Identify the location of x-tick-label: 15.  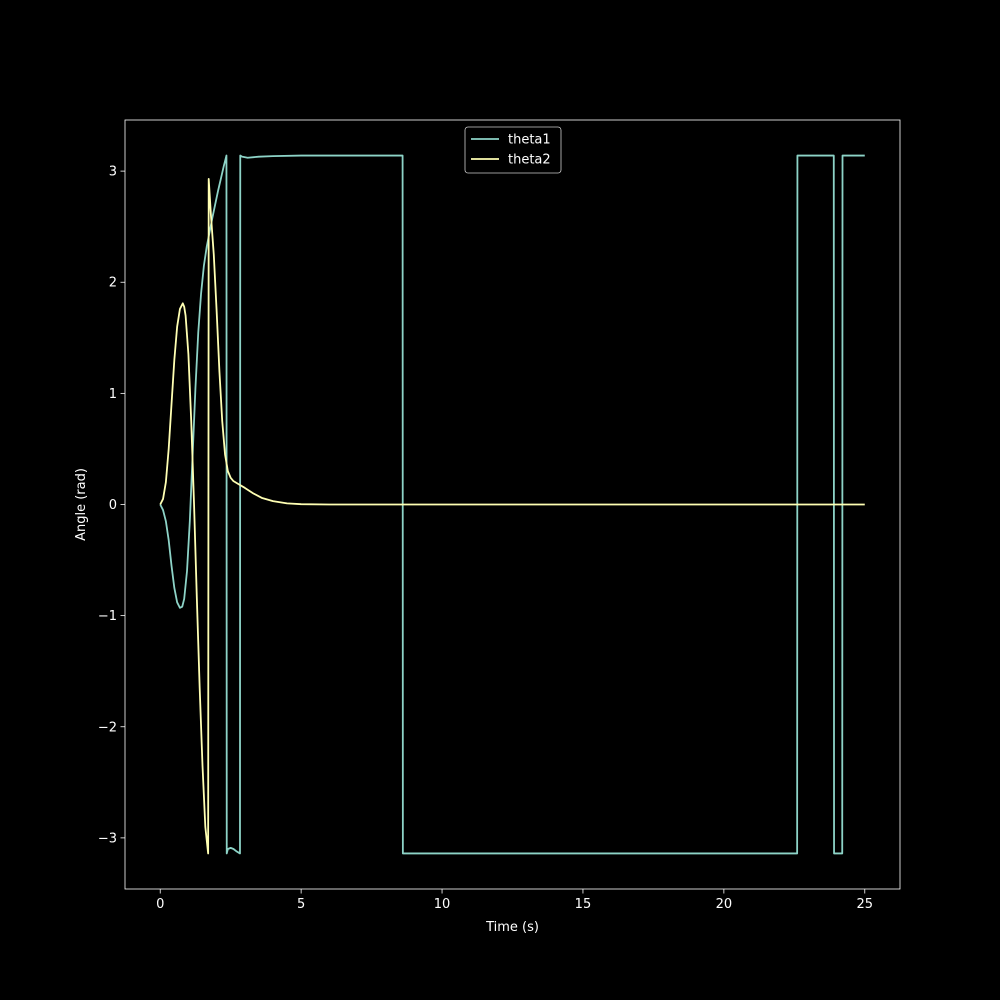
(583, 904).